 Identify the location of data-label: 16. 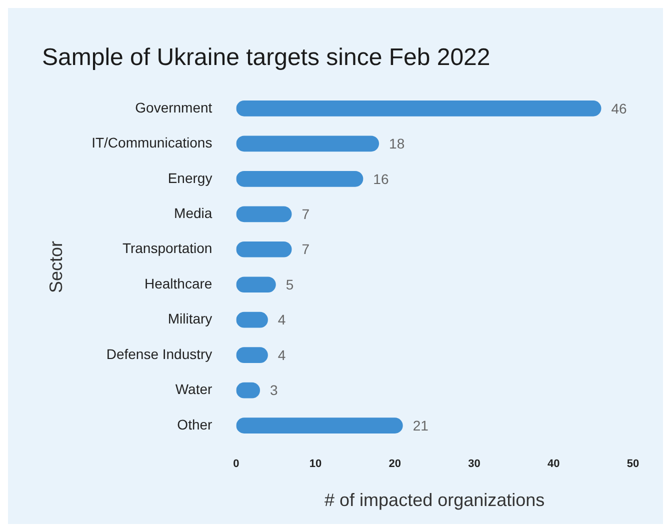
(381, 178).